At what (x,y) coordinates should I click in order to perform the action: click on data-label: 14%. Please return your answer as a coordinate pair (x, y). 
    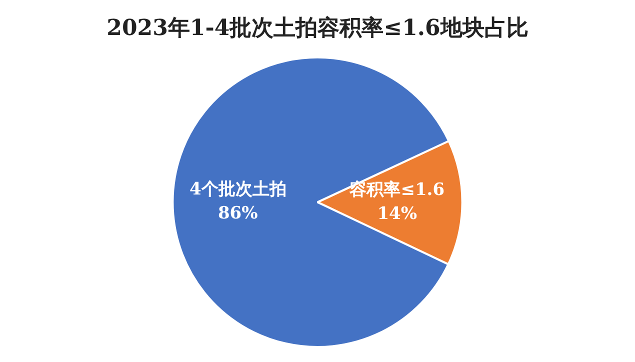
    Looking at the image, I should click on (397, 214).